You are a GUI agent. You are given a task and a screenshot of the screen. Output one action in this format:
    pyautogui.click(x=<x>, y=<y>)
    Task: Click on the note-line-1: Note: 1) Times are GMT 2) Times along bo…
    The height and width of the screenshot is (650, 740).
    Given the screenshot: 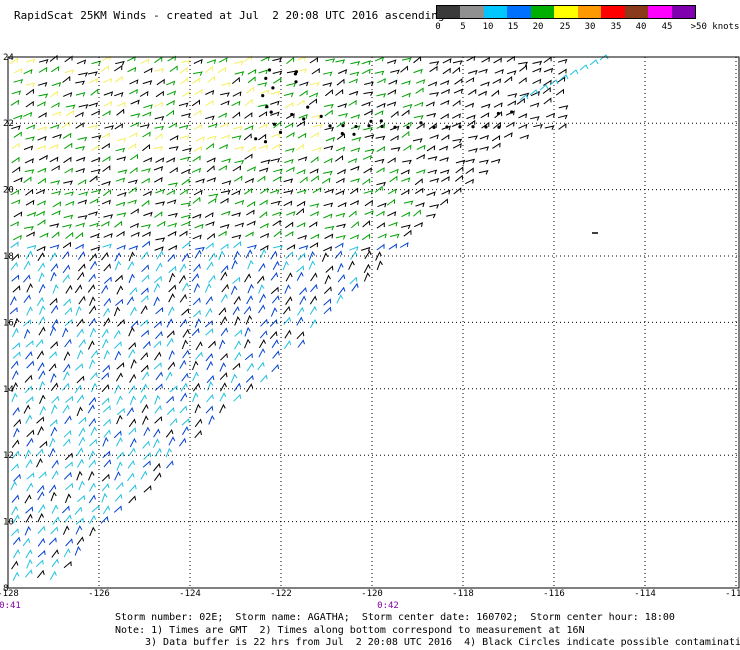 What is the action you would take?
    pyautogui.click(x=350, y=630)
    